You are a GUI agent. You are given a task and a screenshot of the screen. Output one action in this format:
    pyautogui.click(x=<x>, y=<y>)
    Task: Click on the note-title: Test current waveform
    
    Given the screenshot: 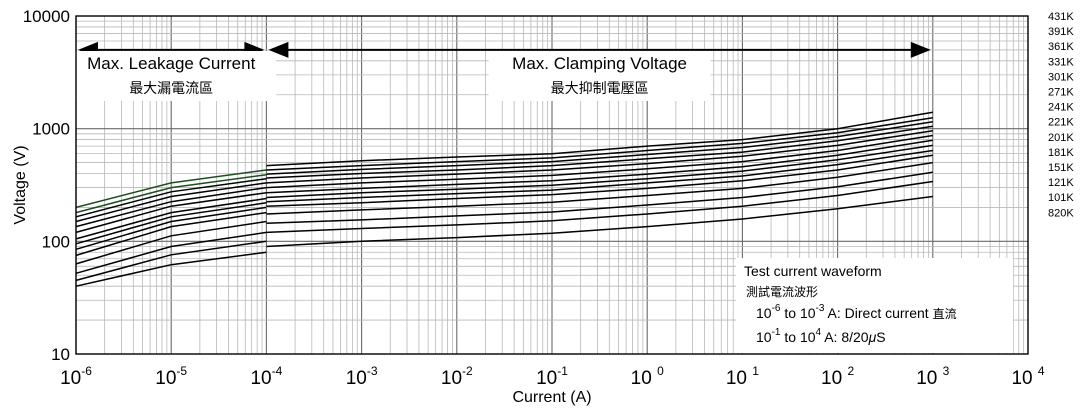 What is the action you would take?
    pyautogui.click(x=813, y=271)
    